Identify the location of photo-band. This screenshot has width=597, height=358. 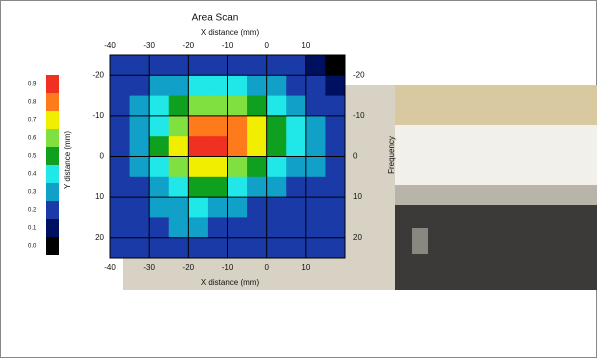
(496, 155).